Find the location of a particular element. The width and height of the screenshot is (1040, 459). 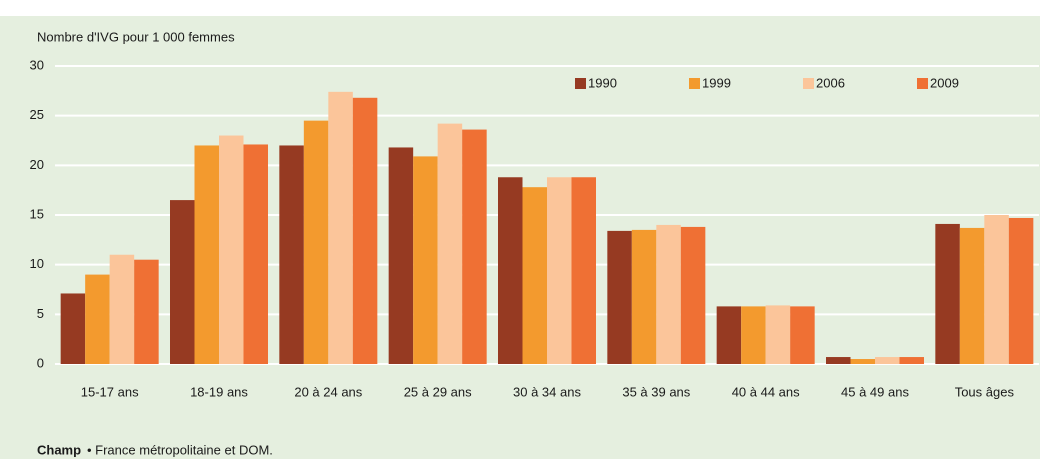

y-tick-label: 10 is located at coordinates (37, 263).